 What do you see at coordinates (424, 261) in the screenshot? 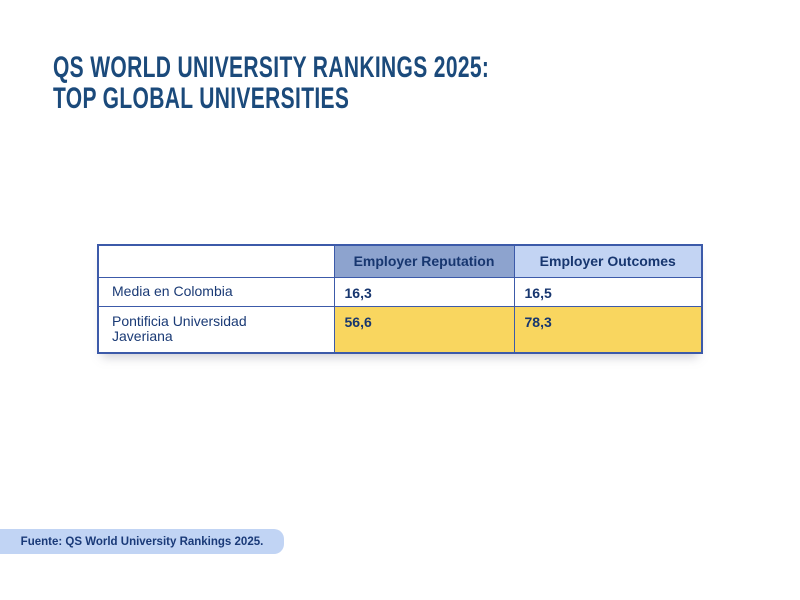
I see `header-cell-employer-reputation: Employer Reputation` at bounding box center [424, 261].